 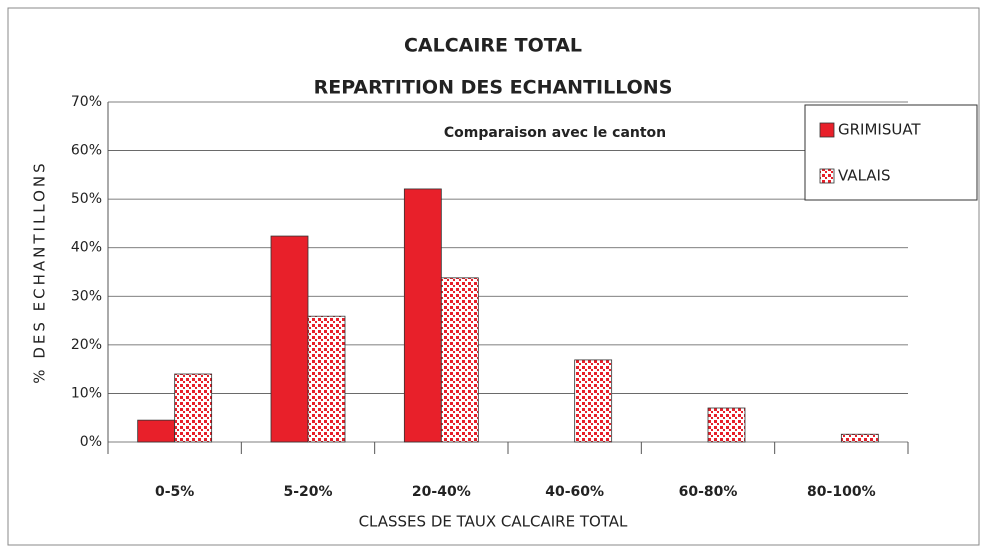 What do you see at coordinates (708, 492) in the screenshot?
I see `x-tick-label: 60-80%` at bounding box center [708, 492].